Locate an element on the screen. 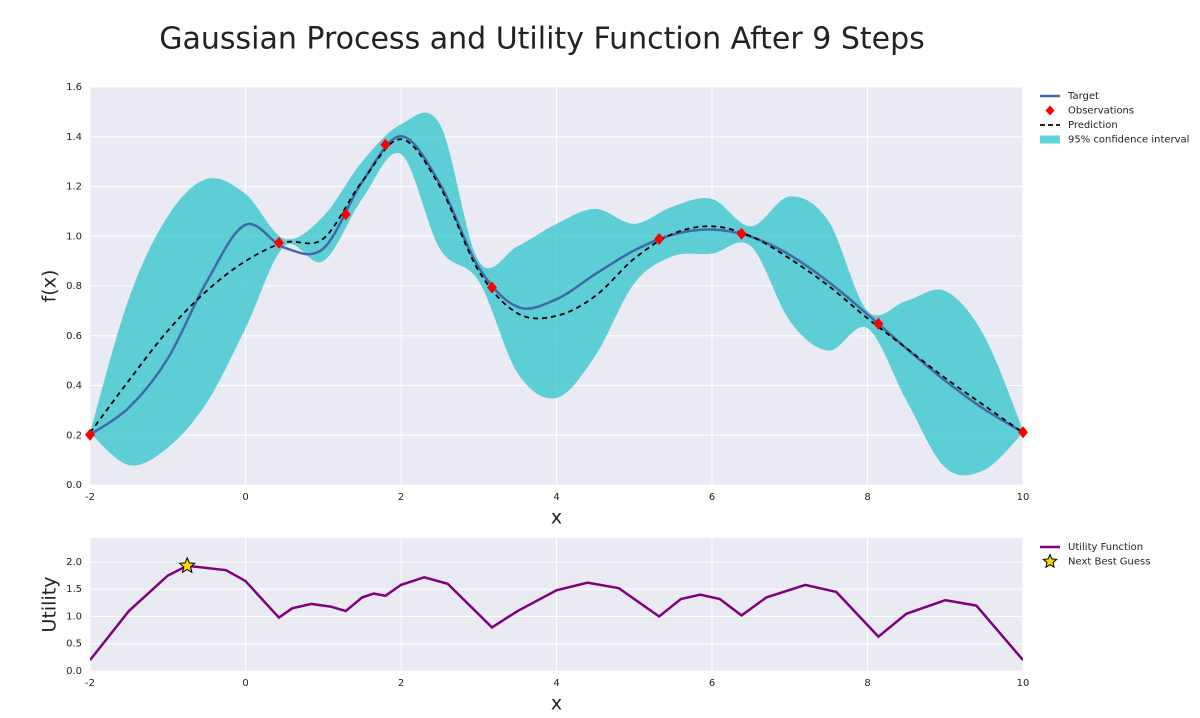 The height and width of the screenshot is (718, 1200). legend-label: Utility Function is located at coordinates (1105, 547).